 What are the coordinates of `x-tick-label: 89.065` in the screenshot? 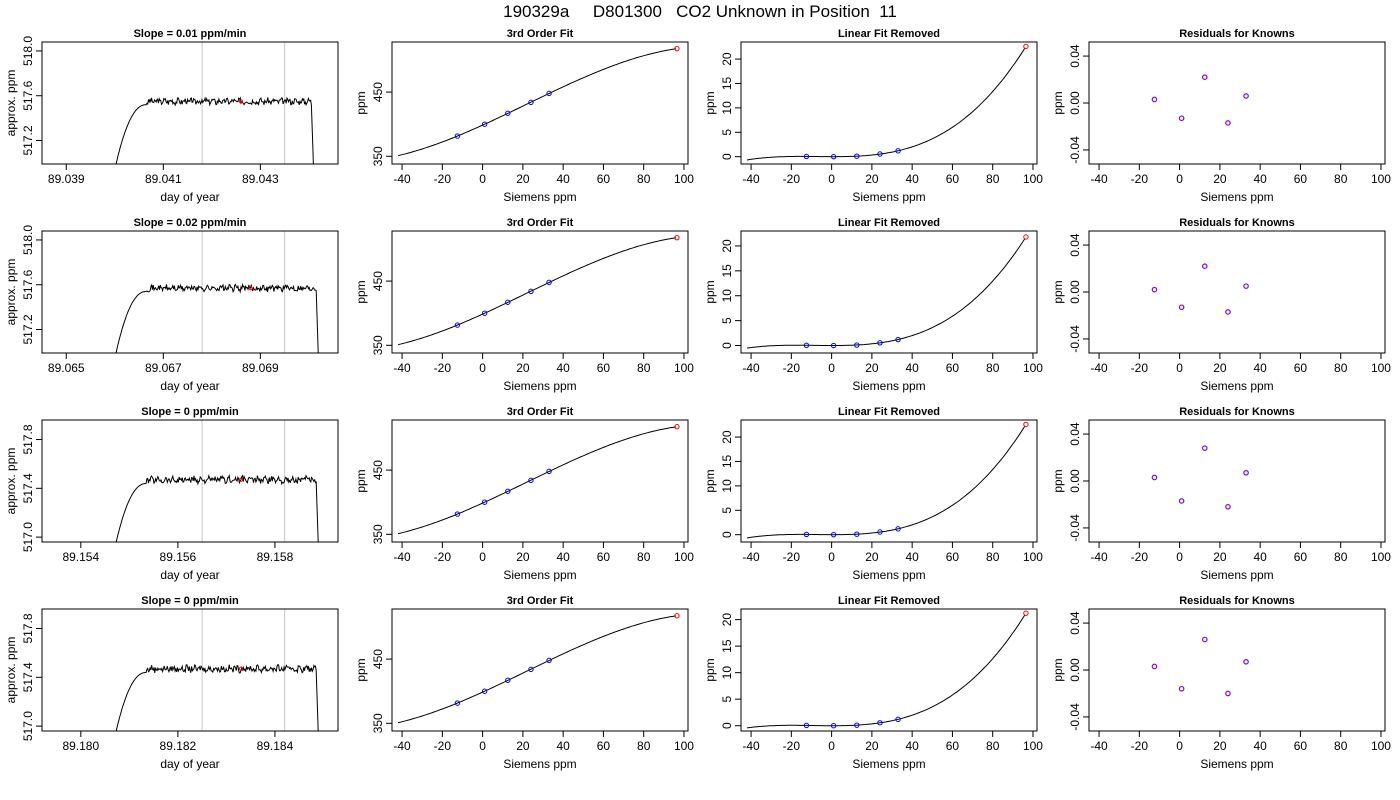 It's located at (66, 368).